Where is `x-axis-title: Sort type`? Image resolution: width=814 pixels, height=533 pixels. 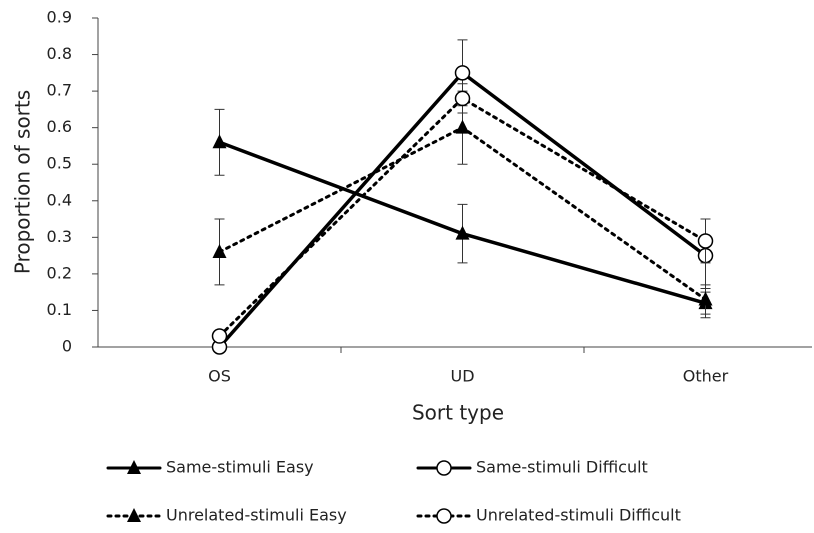
x-axis-title: Sort type is located at coordinates (458, 413).